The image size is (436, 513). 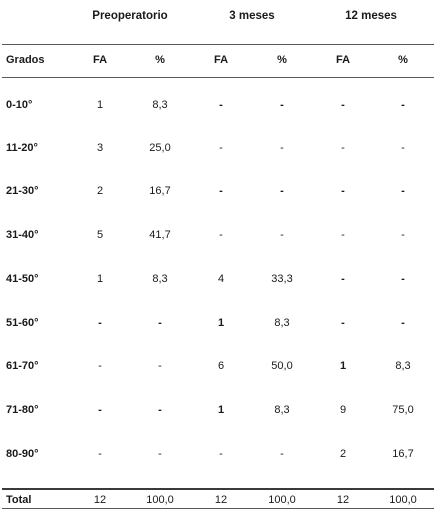 What do you see at coordinates (22, 191) in the screenshot?
I see `row-label: 21-30°` at bounding box center [22, 191].